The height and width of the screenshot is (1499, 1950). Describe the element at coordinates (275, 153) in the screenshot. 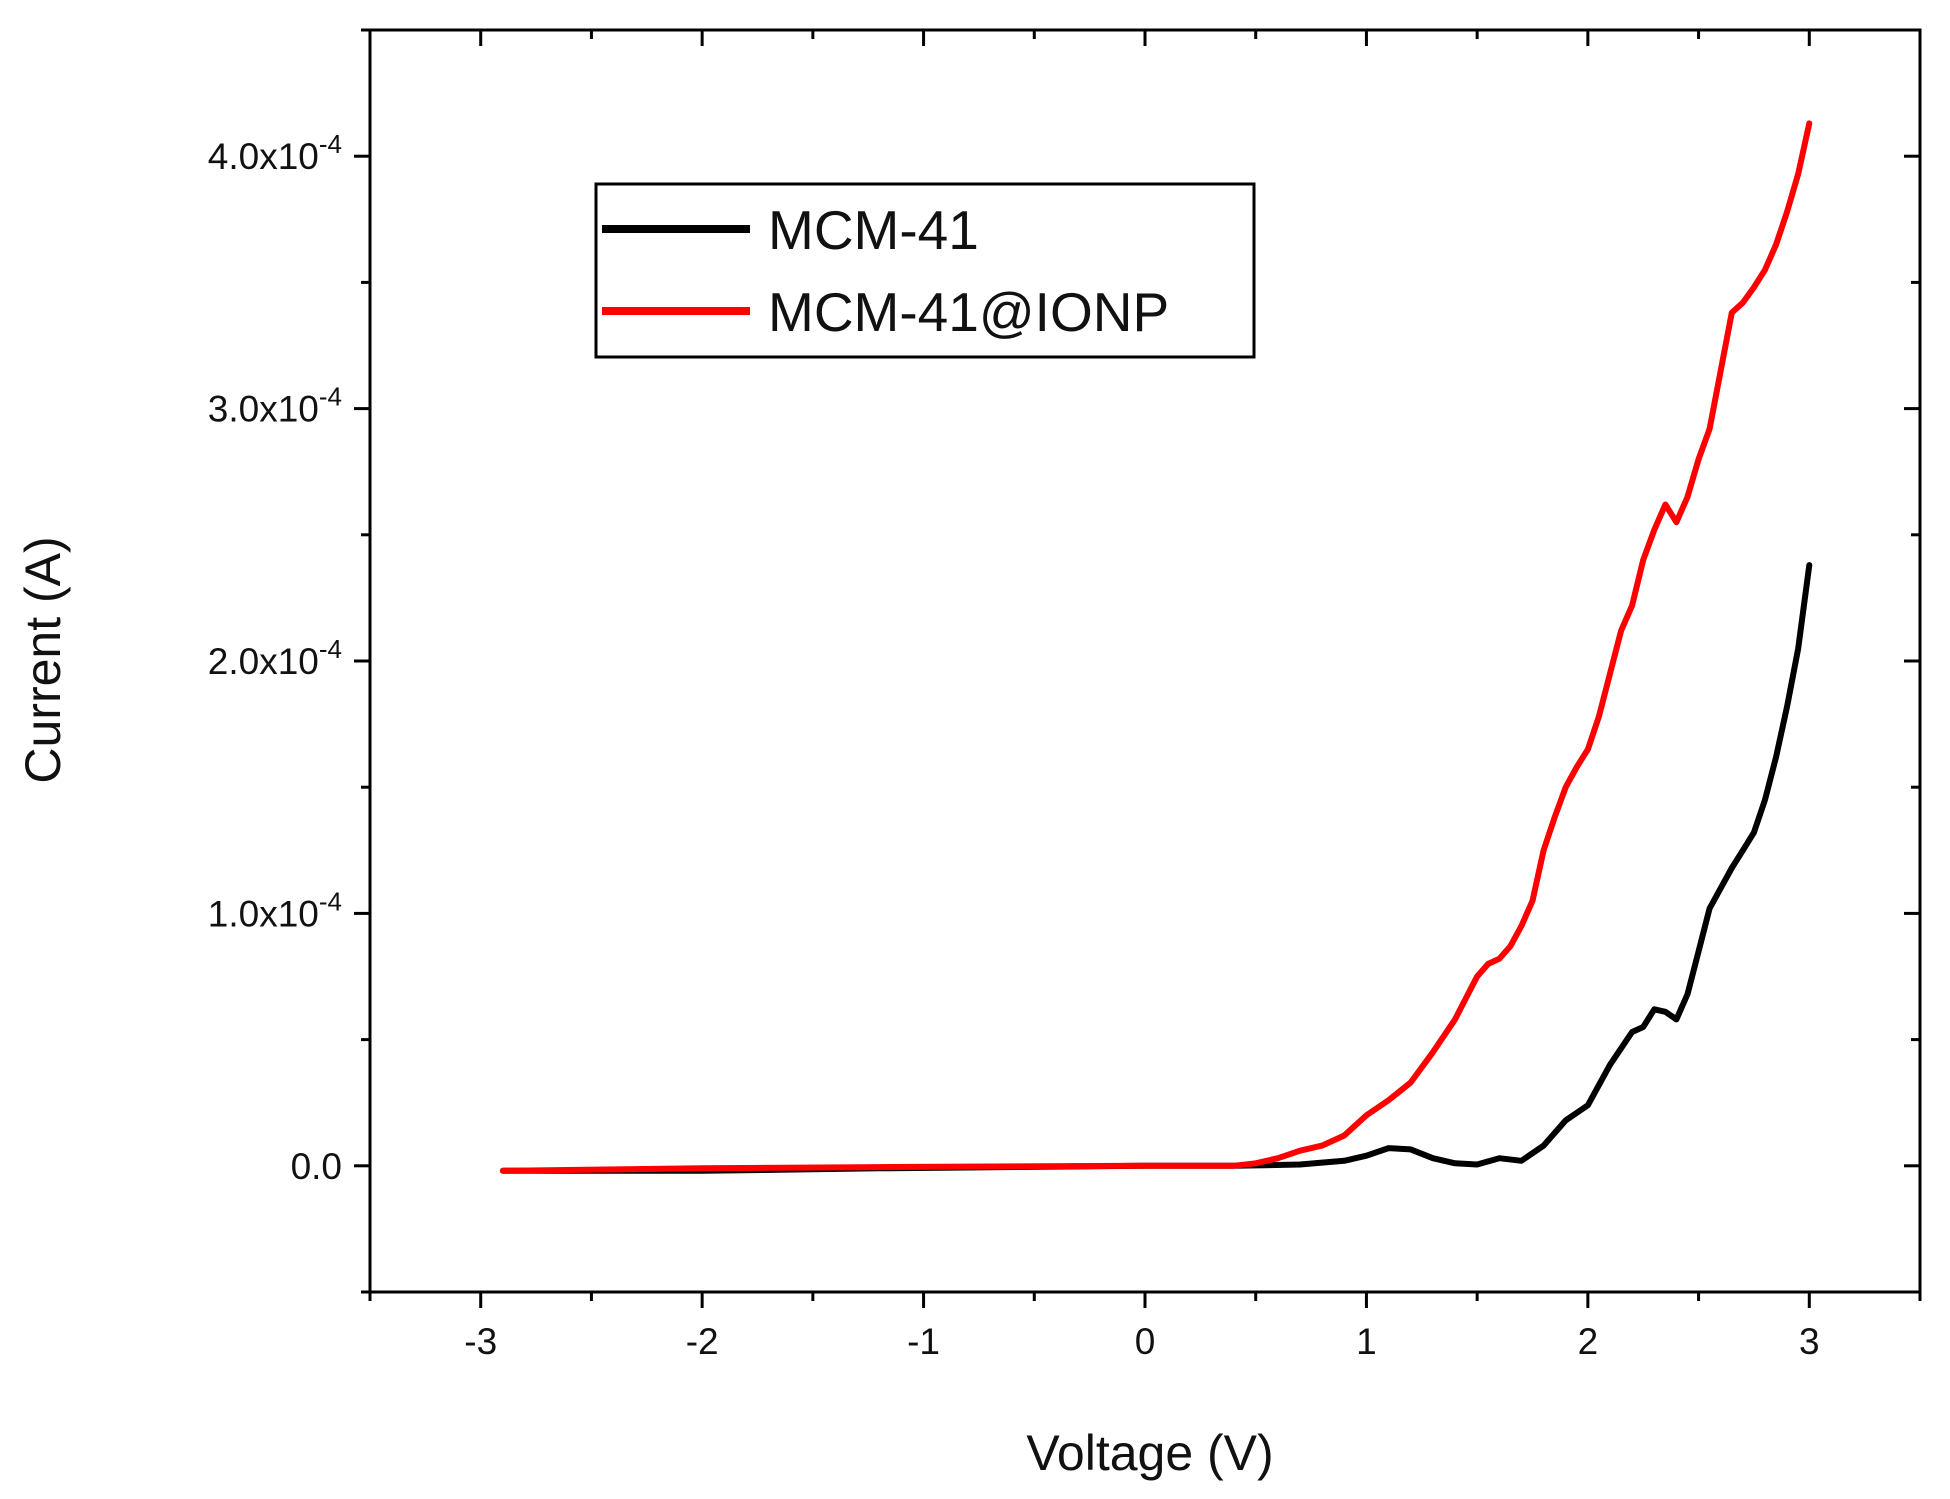

I see `y-tick-label: 4.0x10⁻⁴` at that location.